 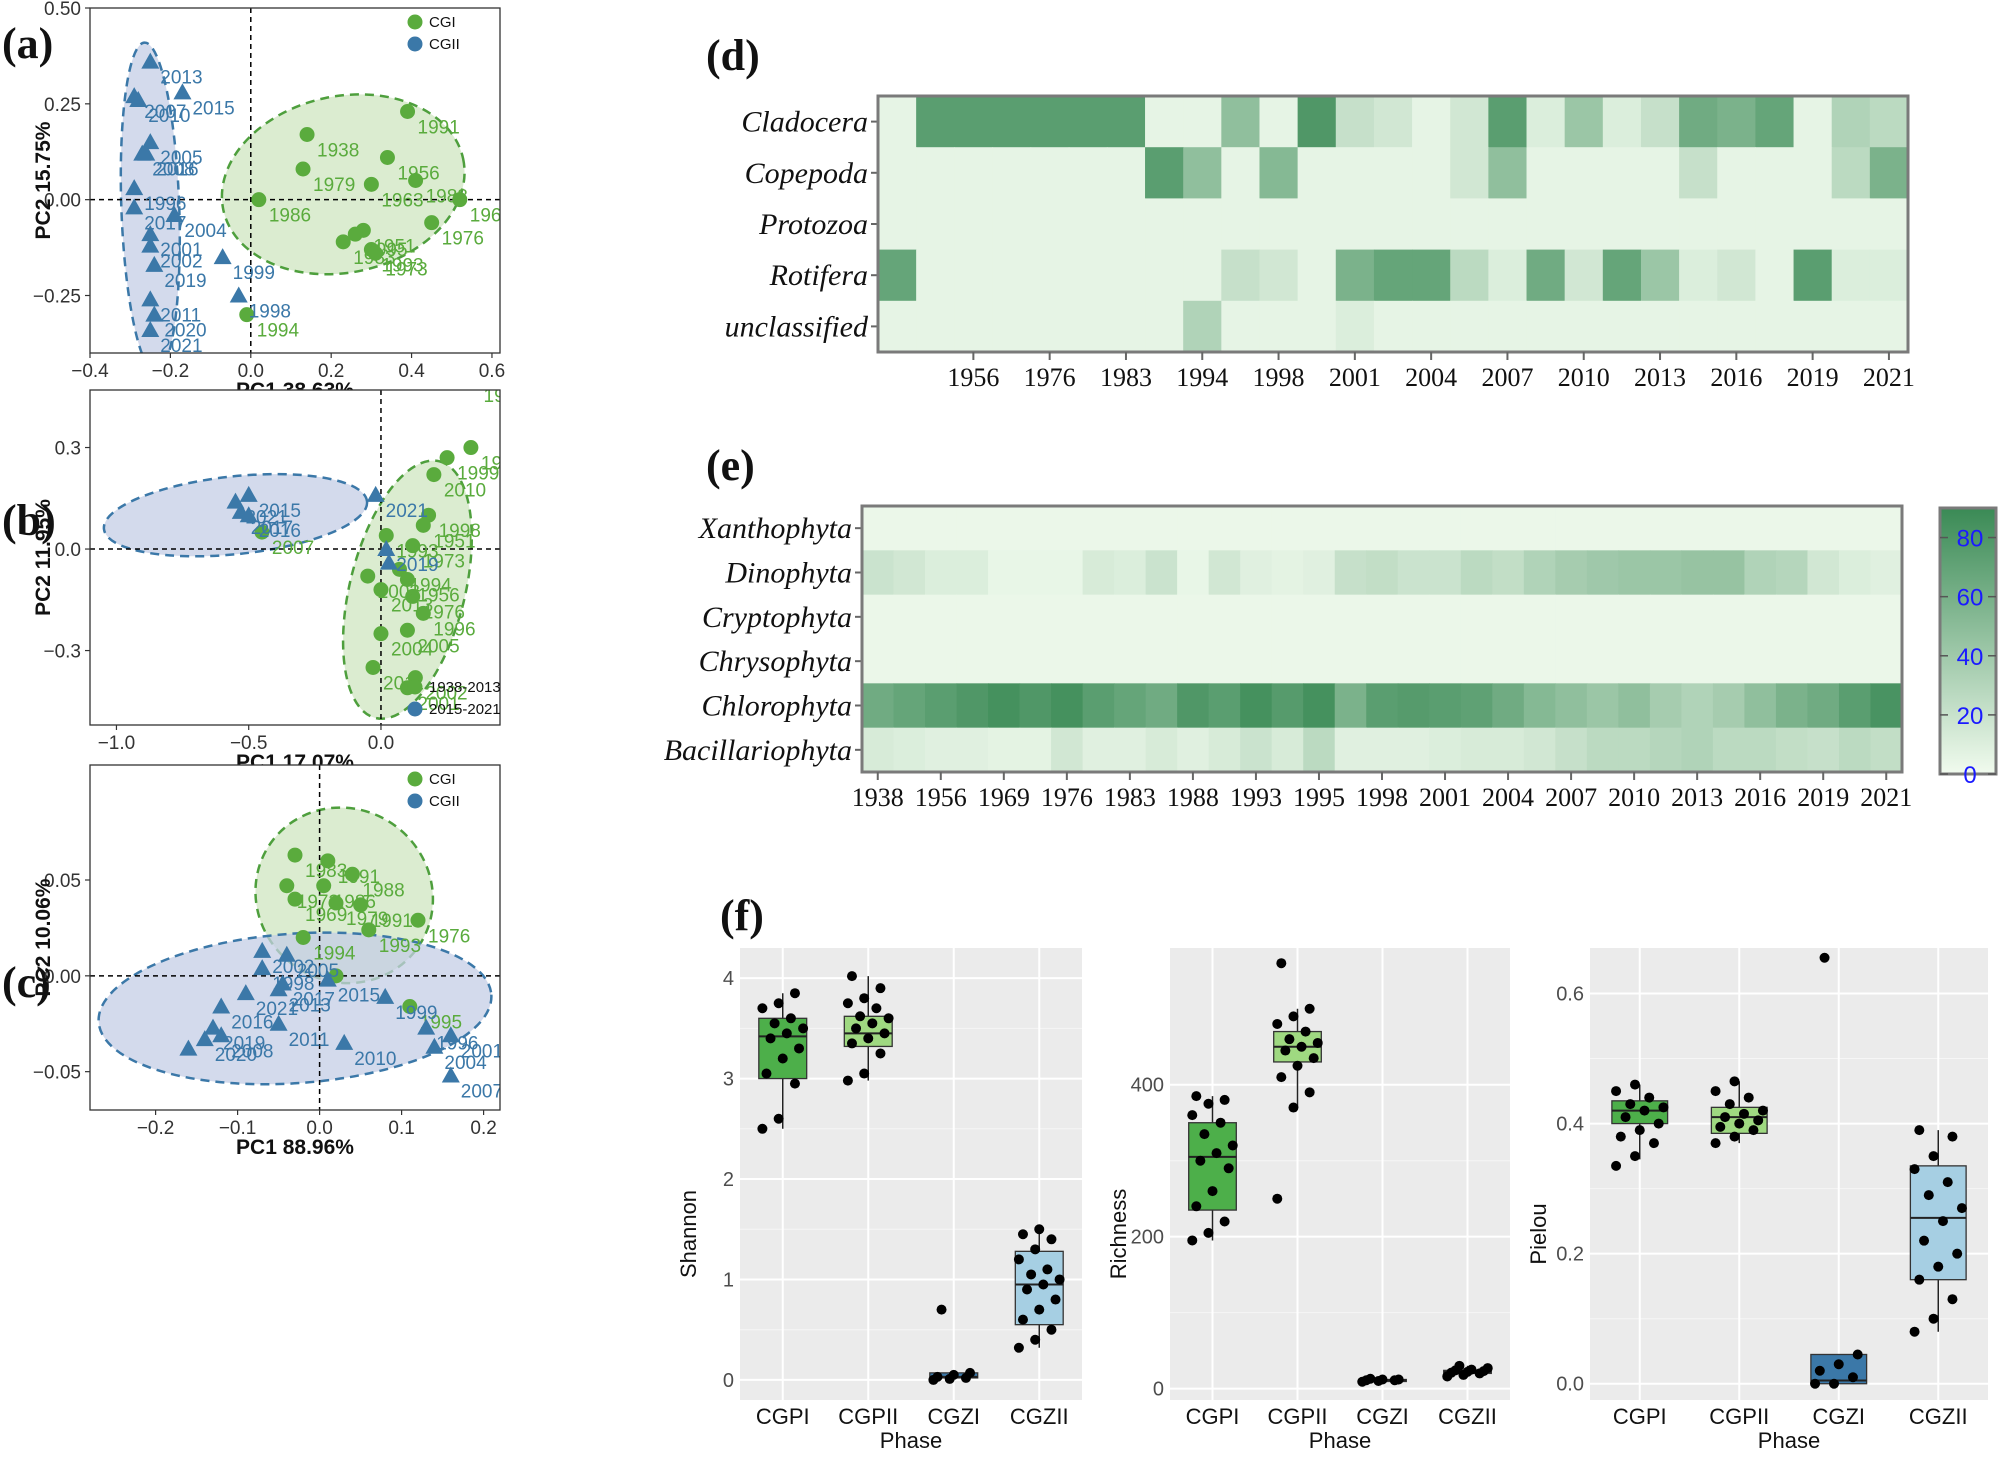 I want to click on col-label: 1969, so click(x=1004, y=797).